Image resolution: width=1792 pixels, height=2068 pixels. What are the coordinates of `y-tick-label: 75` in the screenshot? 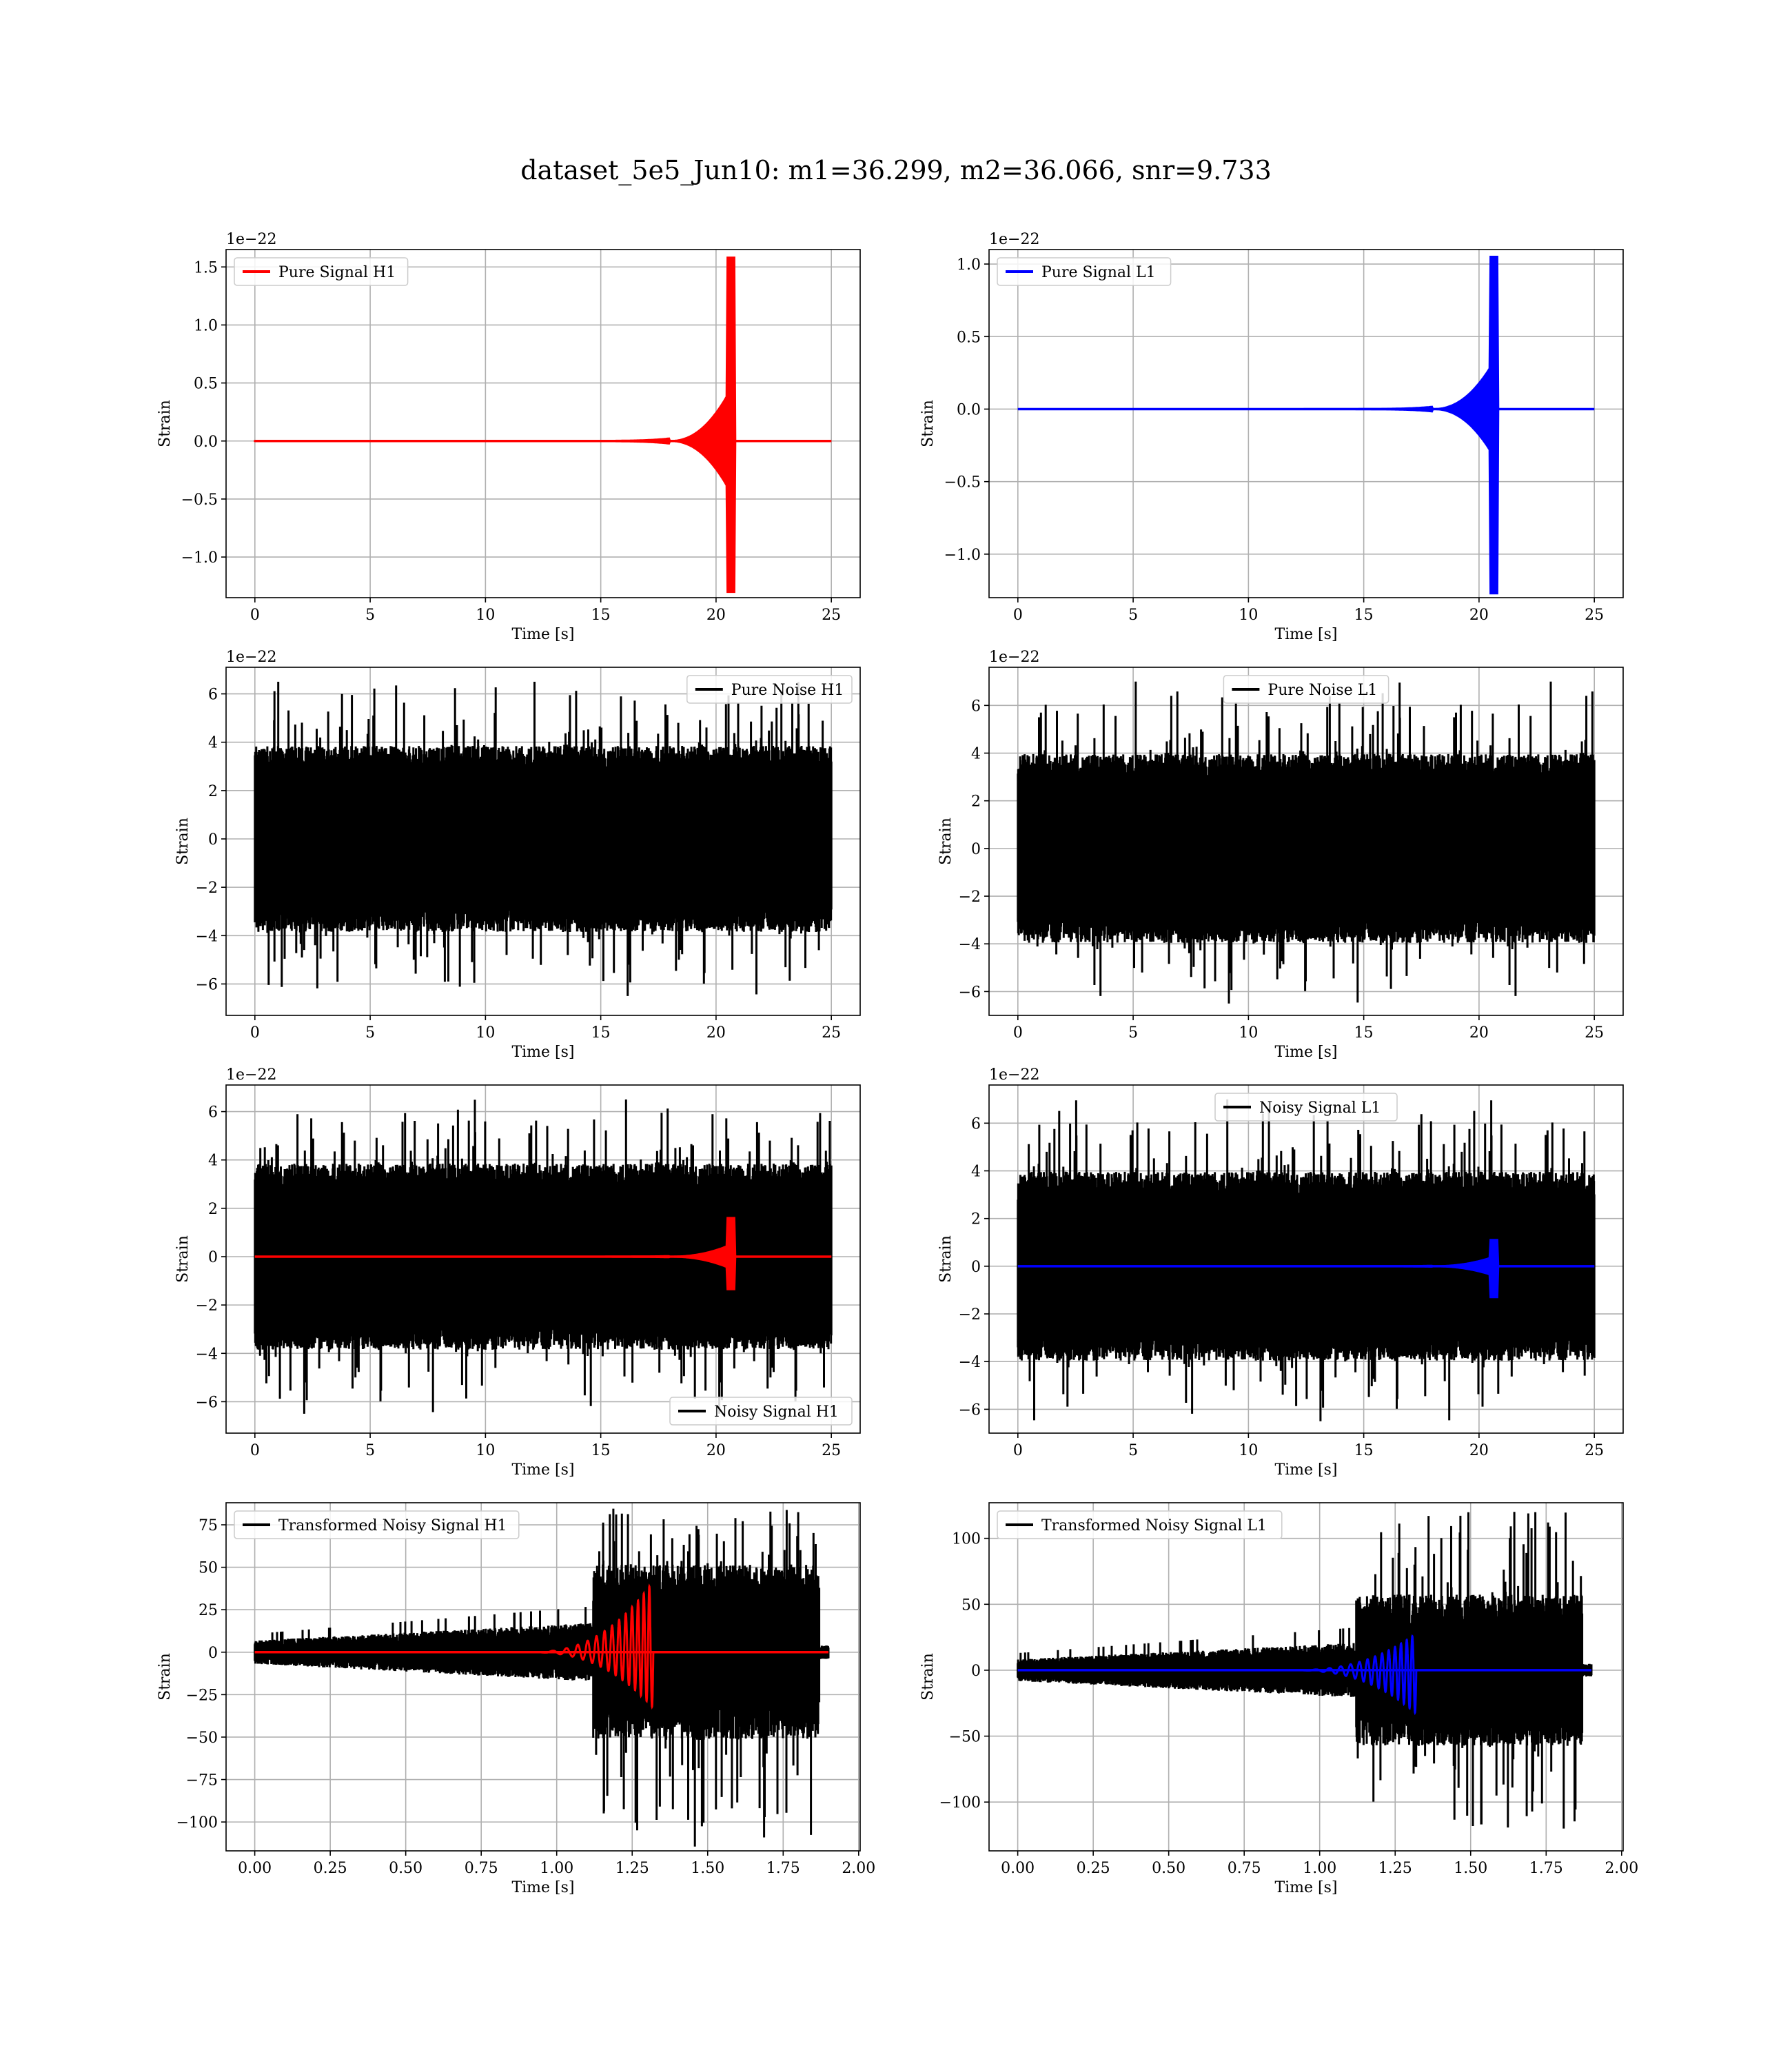 It's located at (208, 1526).